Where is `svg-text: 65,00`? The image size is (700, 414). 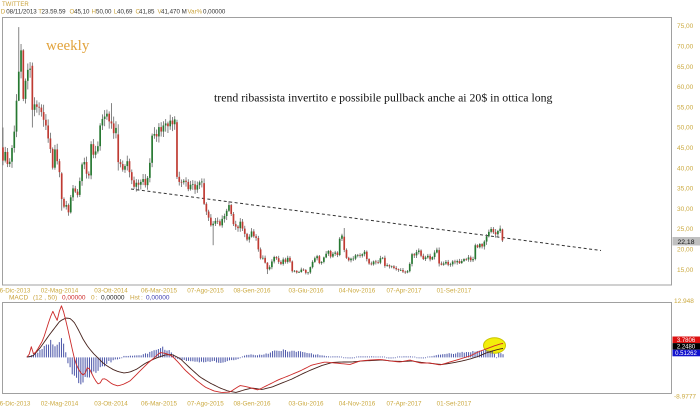 svg-text: 65,00 is located at coordinates (685, 67).